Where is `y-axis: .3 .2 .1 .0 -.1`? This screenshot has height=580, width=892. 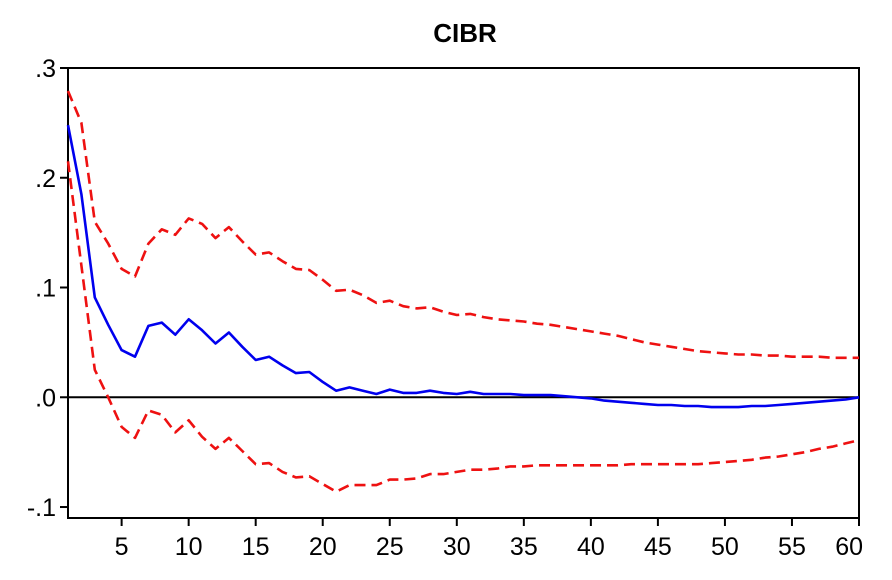
y-axis: .3 .2 .1 .0 -.1 is located at coordinates (47, 288).